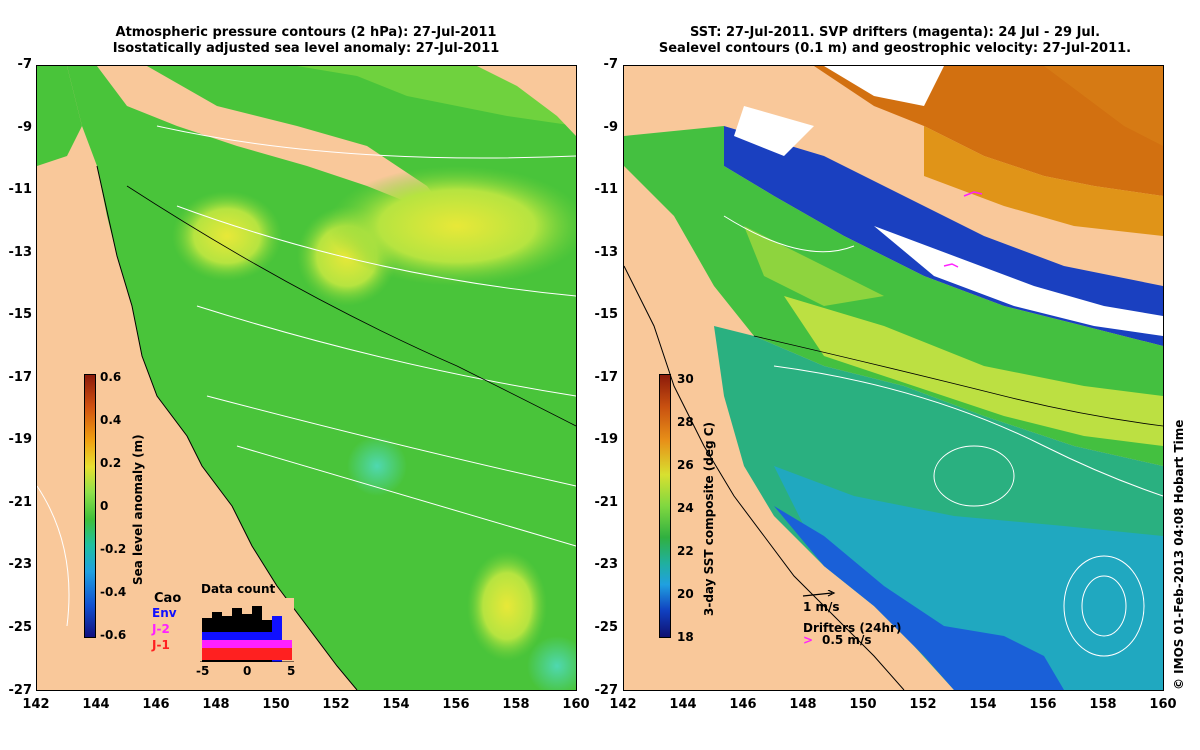 The image size is (1200, 750). Describe the element at coordinates (923, 704) in the screenshot. I see `right-x-tick: 152` at that location.